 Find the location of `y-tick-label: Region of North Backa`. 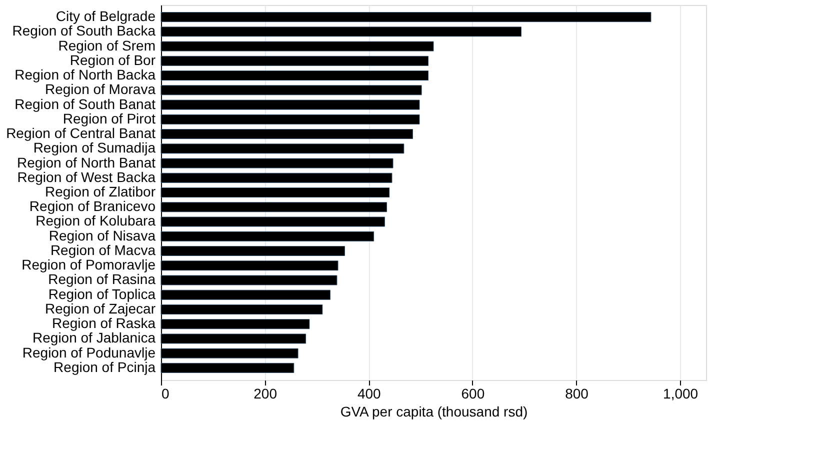

y-tick-label: Region of North Backa is located at coordinates (85, 74).